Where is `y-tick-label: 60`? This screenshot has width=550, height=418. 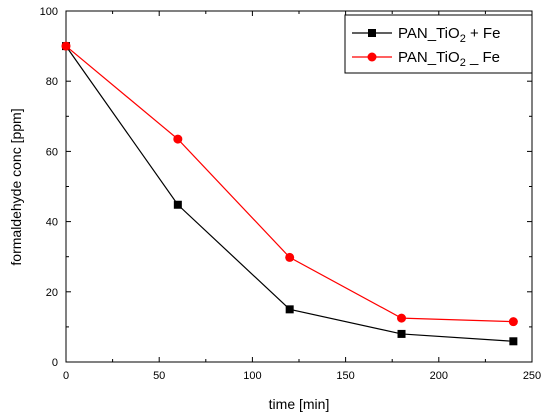 y-tick-label: 60 is located at coordinates (52, 152).